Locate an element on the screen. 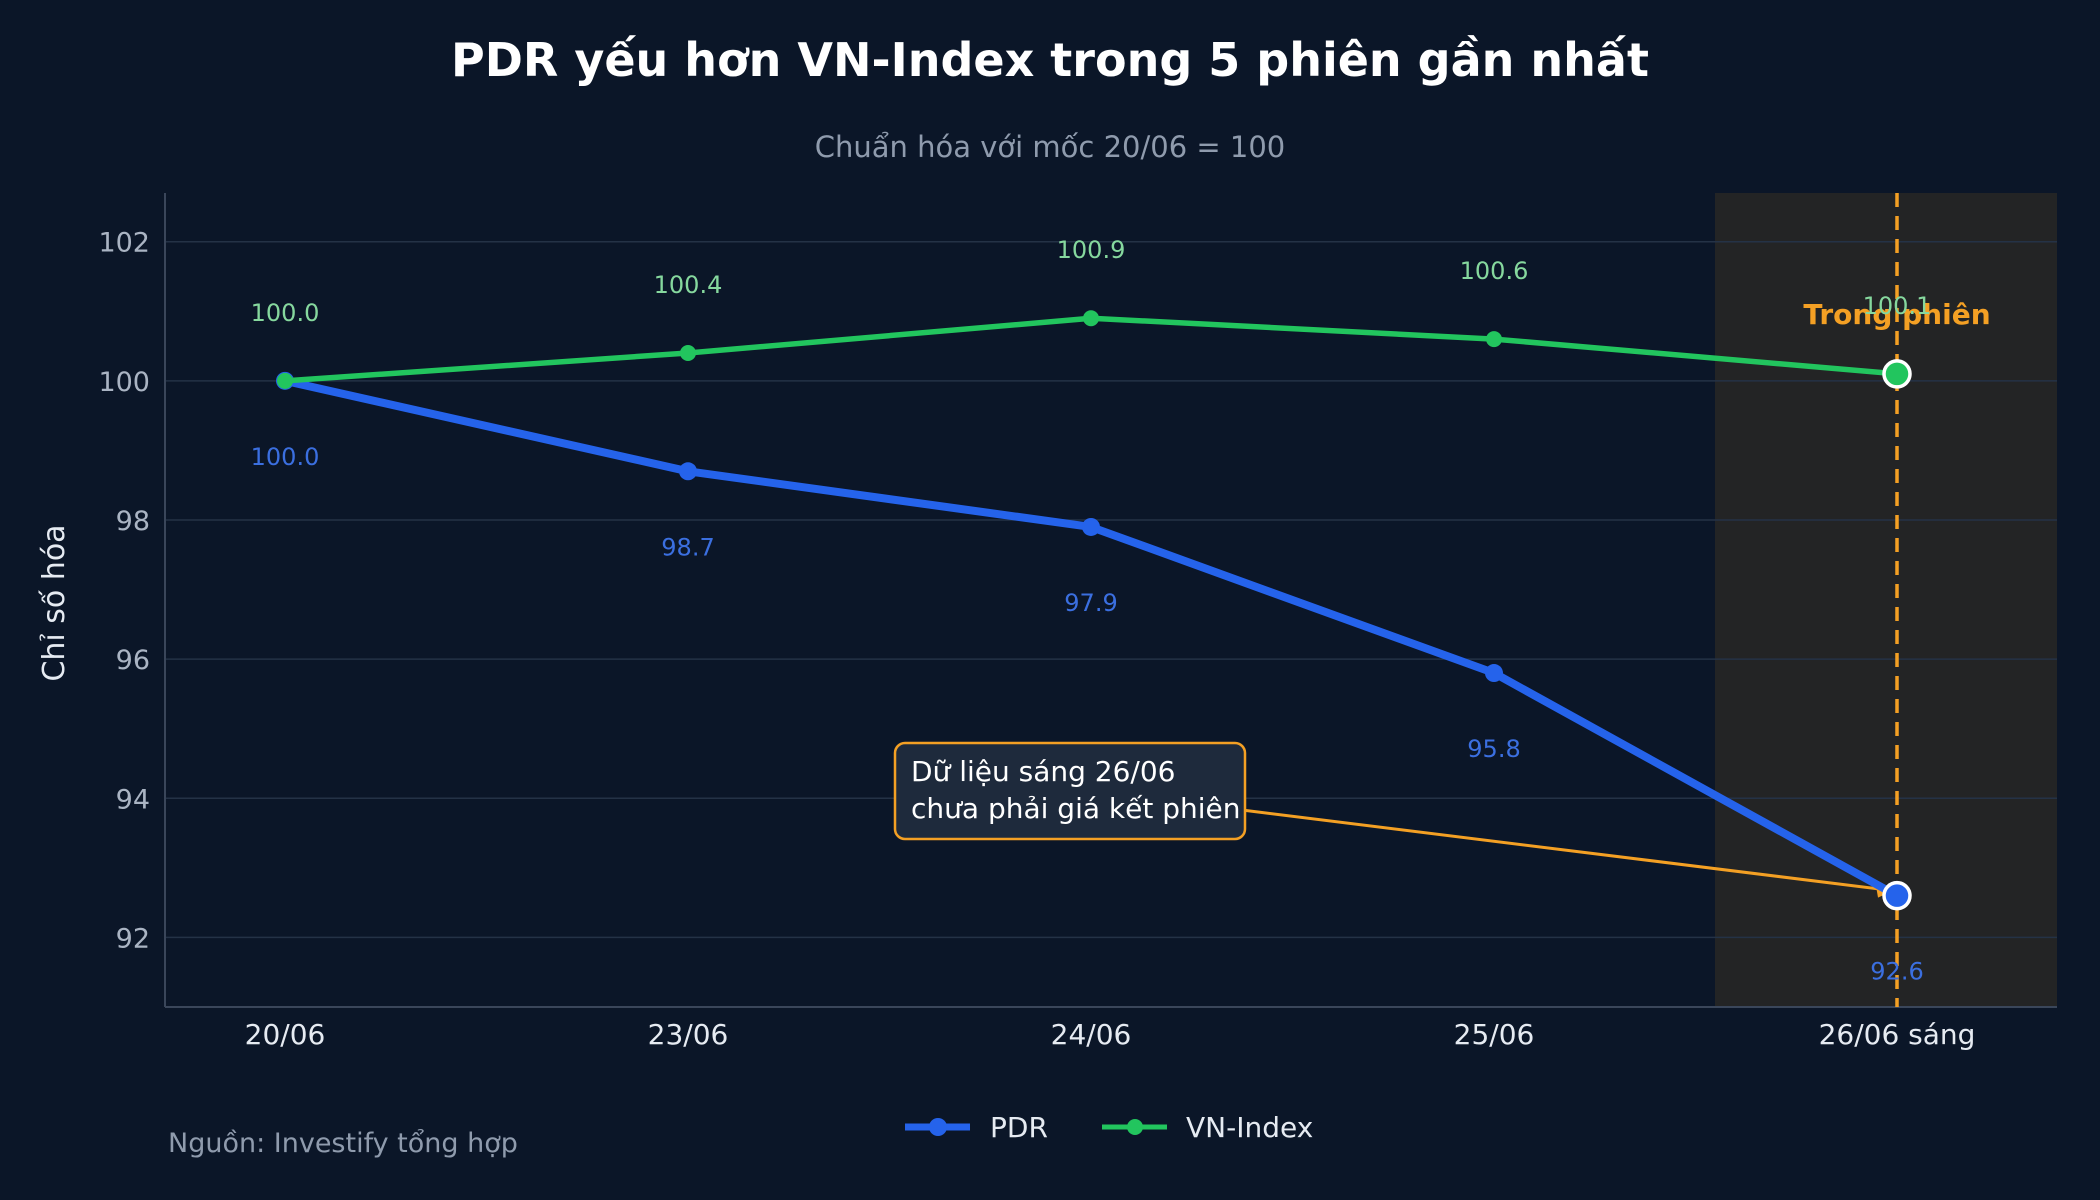 The width and height of the screenshot is (2100, 1200). x-tick-label: 24/06 is located at coordinates (1091, 1034).